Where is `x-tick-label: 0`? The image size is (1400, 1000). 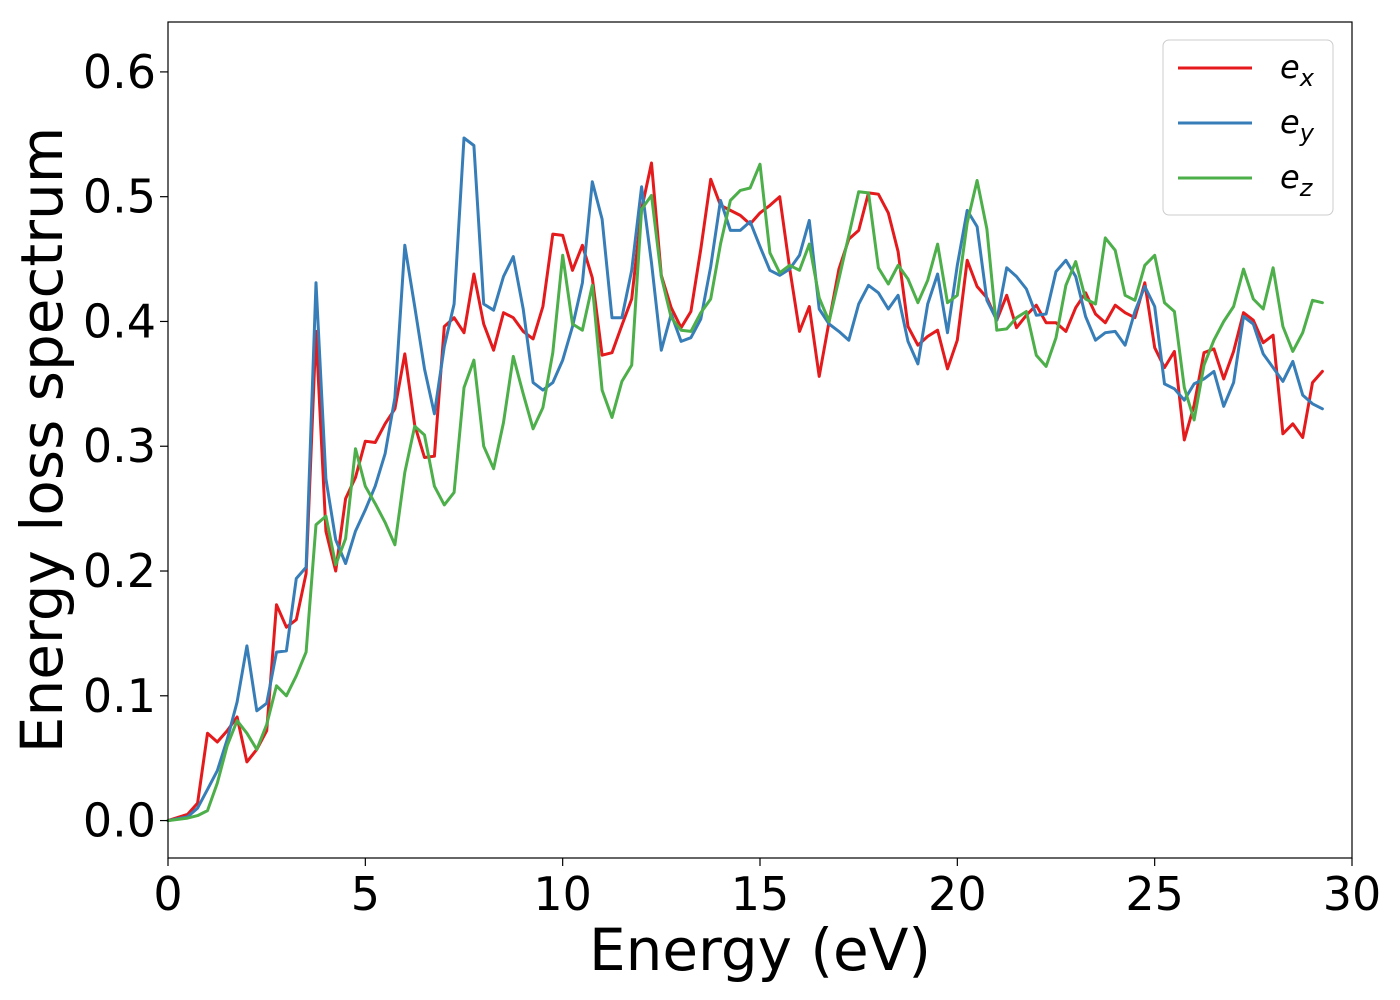 x-tick-label: 0 is located at coordinates (167, 894).